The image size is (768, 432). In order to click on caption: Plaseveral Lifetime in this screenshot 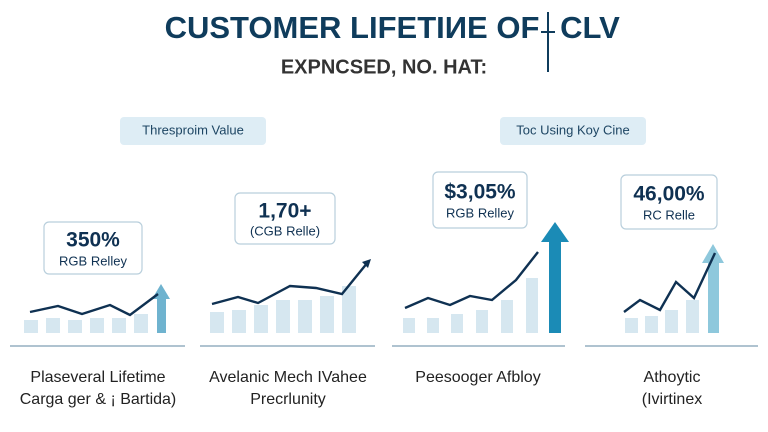, I will do `click(97, 377)`.